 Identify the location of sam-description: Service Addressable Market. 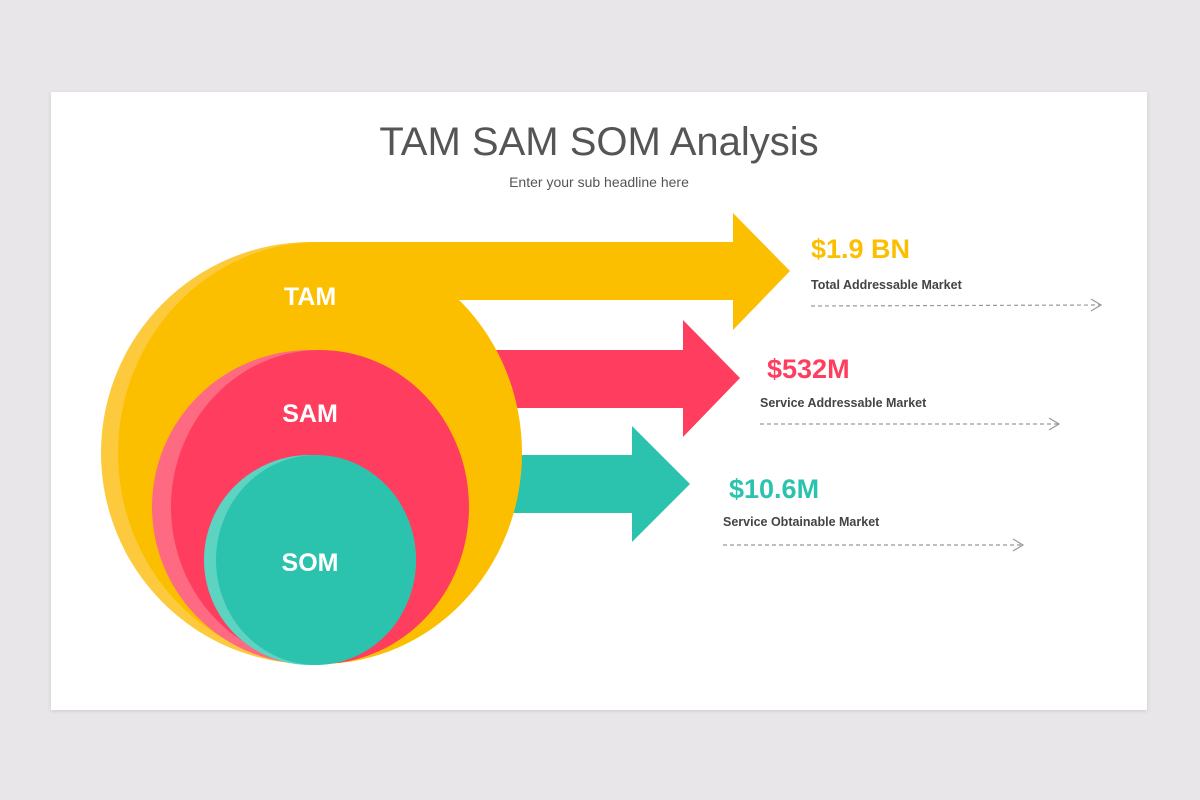
(843, 403).